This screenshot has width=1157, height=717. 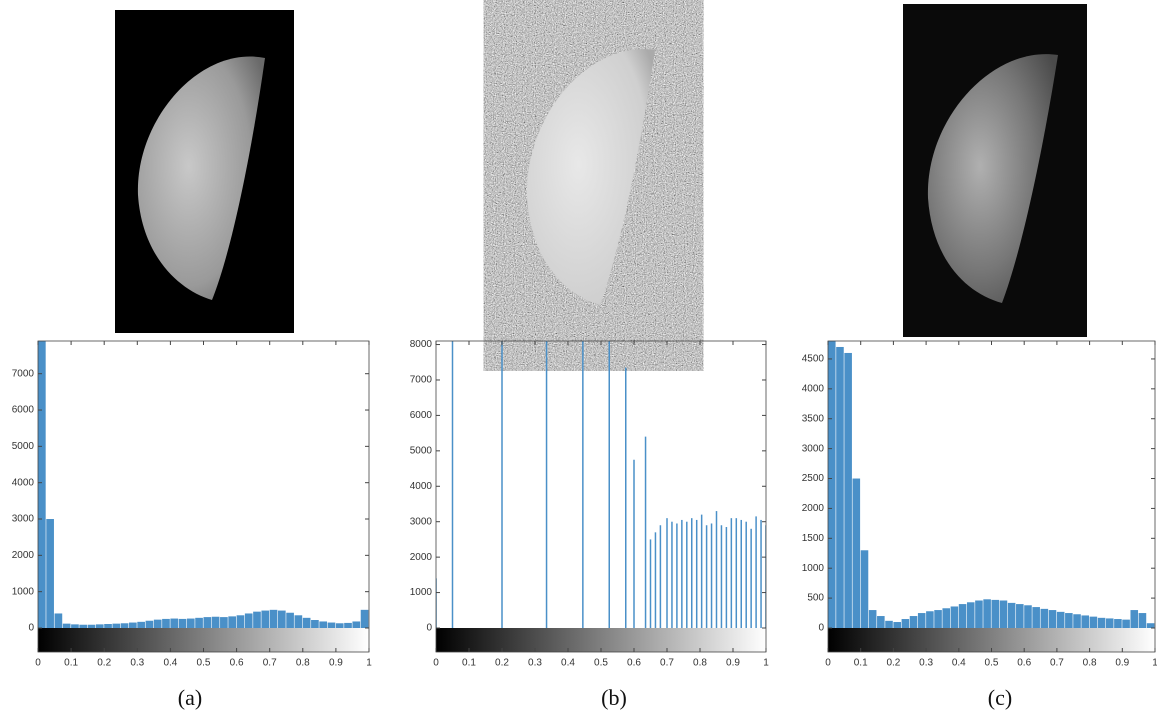 I want to click on x-tick-label: 0.6, so click(x=634, y=663).